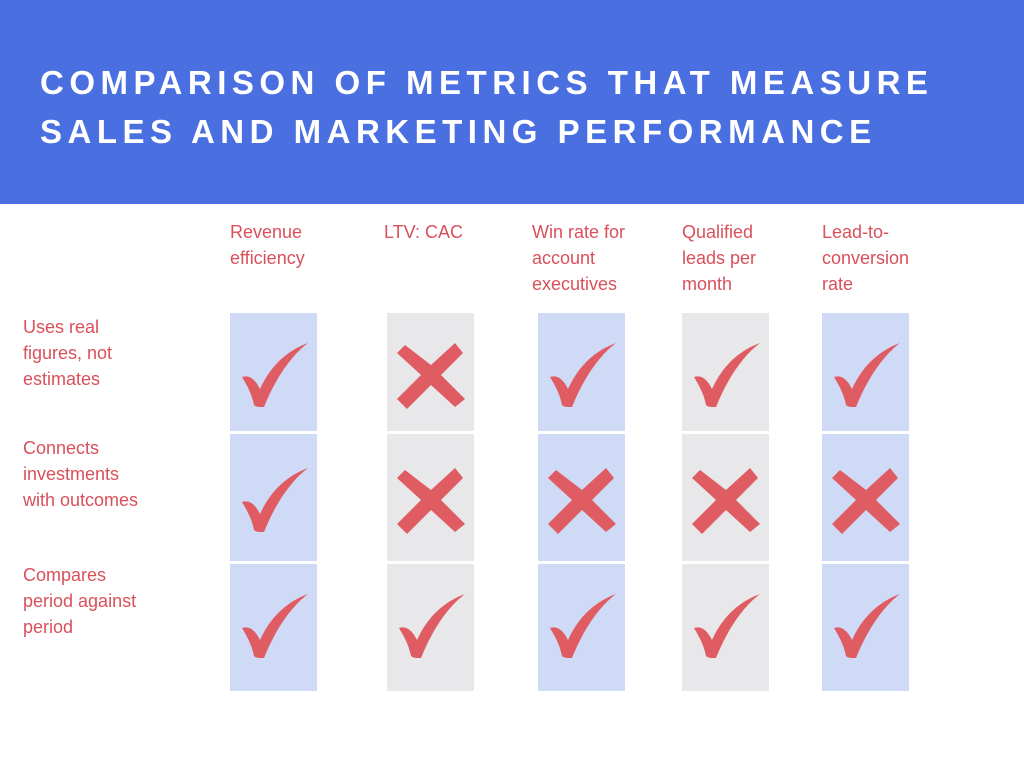  What do you see at coordinates (81, 474) in the screenshot?
I see `row-label-2: Connects investments with outcomes` at bounding box center [81, 474].